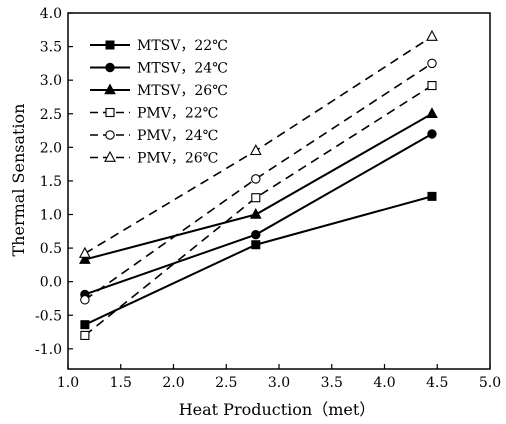  I want to click on y-tick-label: 3.5, so click(51, 48).